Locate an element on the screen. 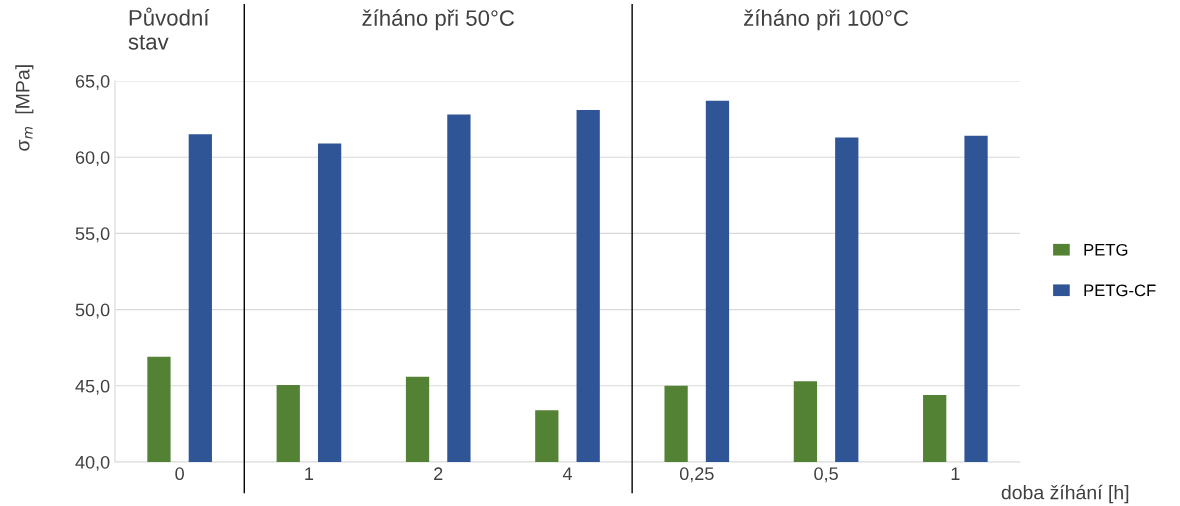 The width and height of the screenshot is (1180, 506). x-tick-label: 2 is located at coordinates (438, 473).